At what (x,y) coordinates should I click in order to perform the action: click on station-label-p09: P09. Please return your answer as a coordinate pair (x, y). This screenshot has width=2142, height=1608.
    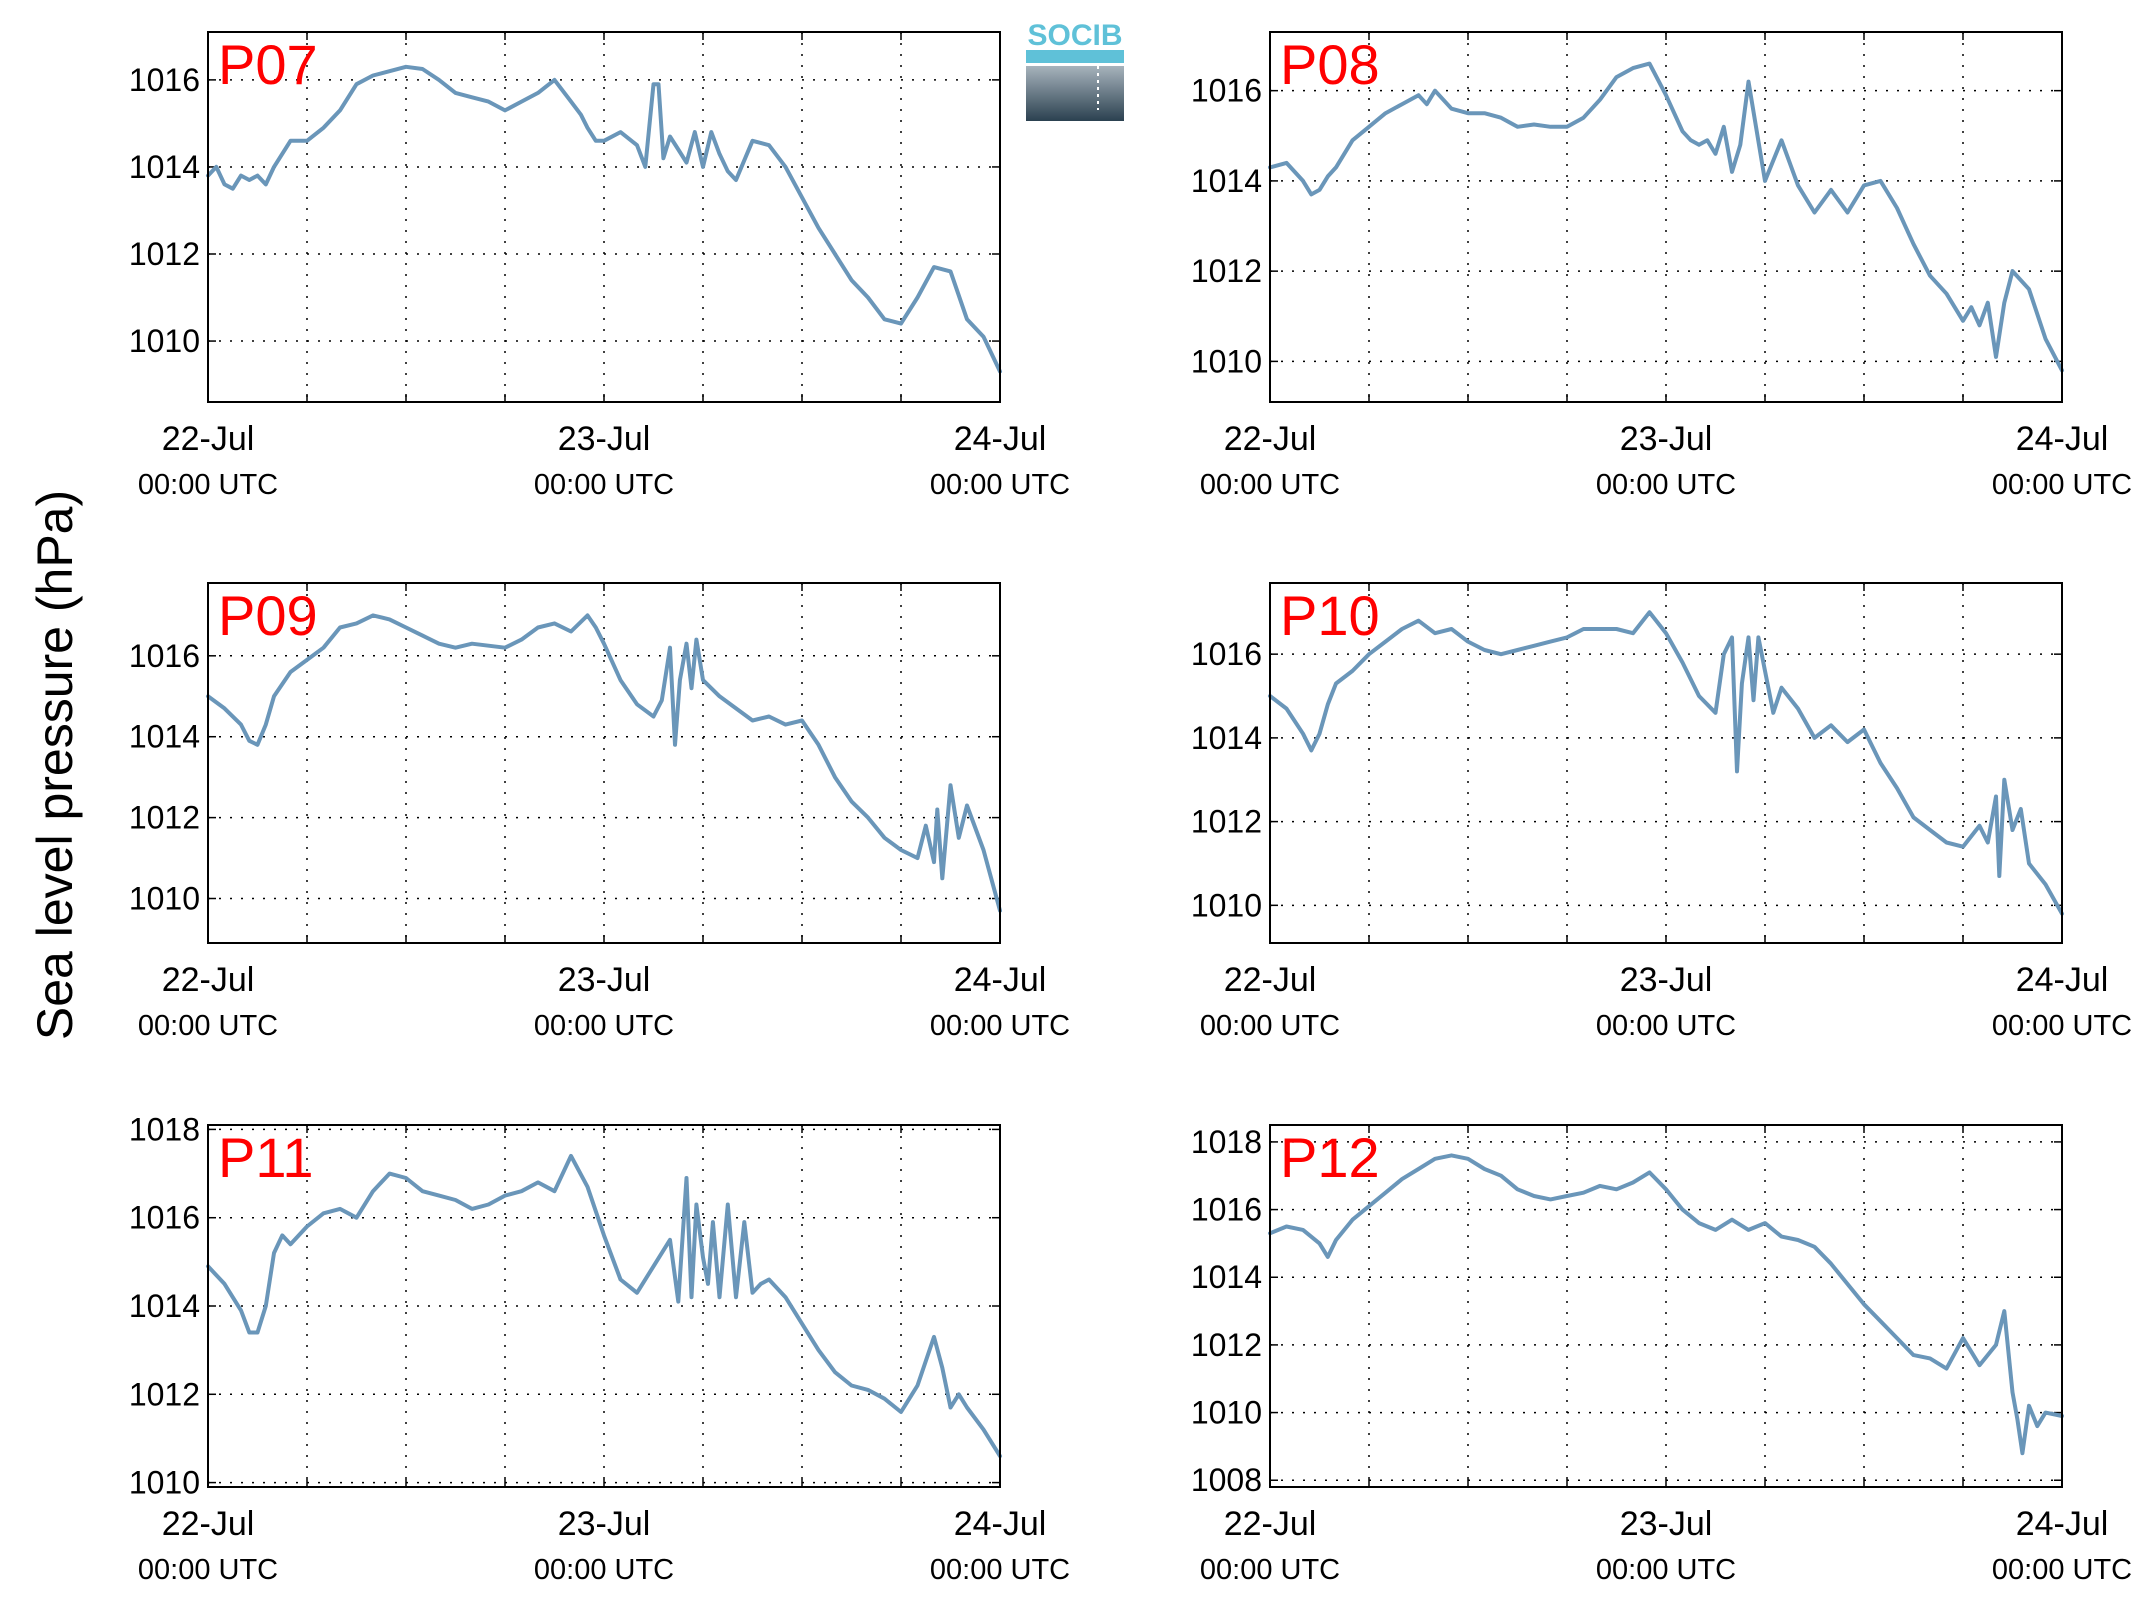
    Looking at the image, I should click on (268, 615).